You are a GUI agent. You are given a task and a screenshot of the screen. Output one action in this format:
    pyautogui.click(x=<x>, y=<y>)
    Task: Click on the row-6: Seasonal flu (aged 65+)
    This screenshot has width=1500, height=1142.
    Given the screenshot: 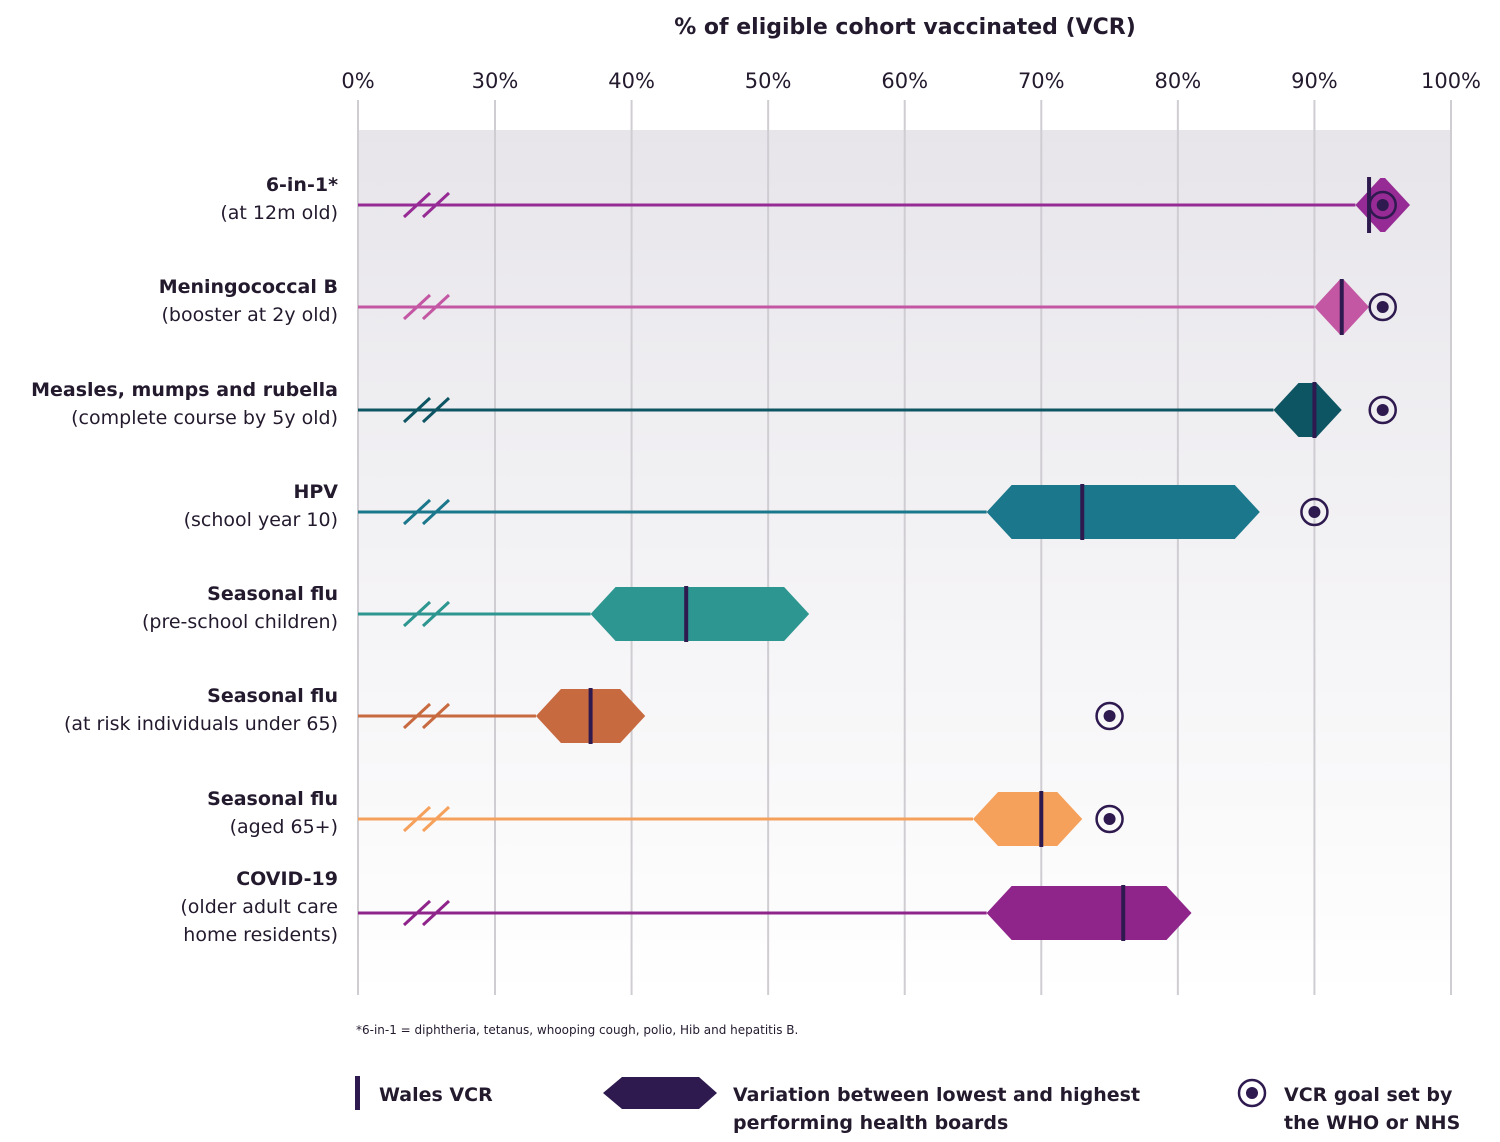 What is the action you would take?
    pyautogui.click(x=665, y=817)
    